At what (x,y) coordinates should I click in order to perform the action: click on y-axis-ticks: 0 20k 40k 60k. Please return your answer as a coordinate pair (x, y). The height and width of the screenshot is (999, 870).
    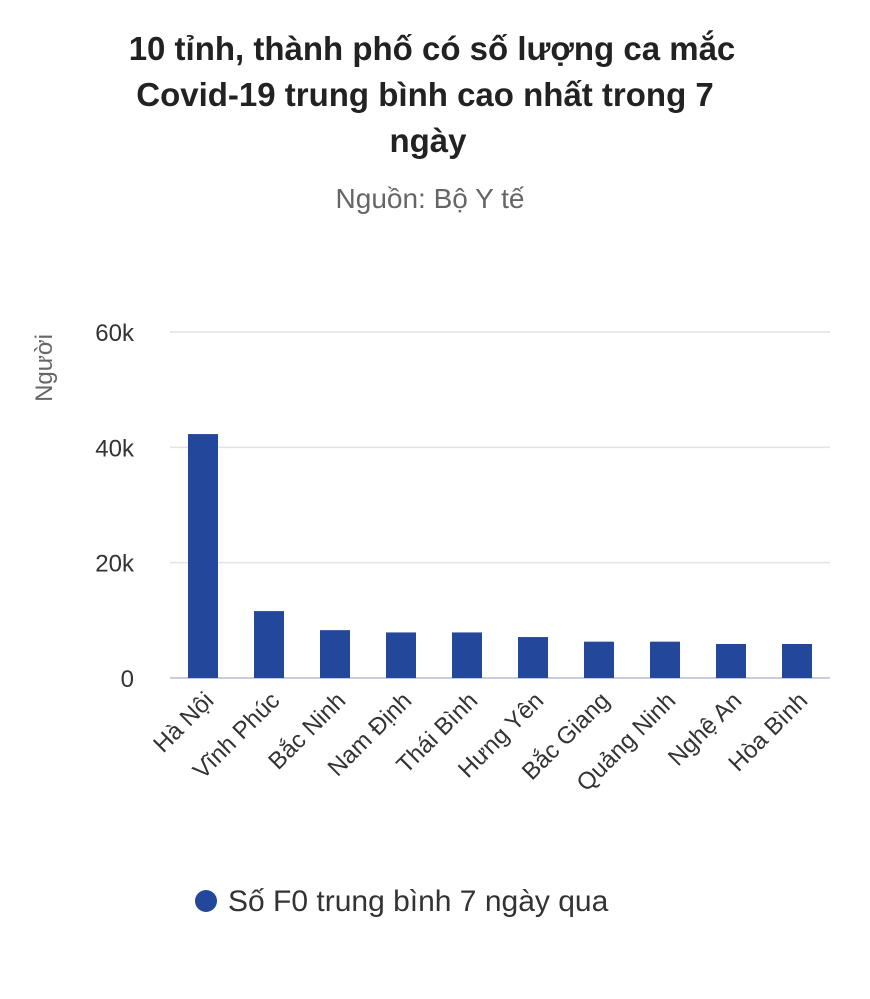
    Looking at the image, I should click on (115, 506).